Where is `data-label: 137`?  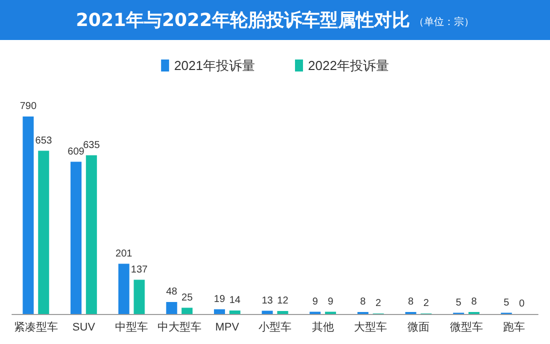
data-label: 137 is located at coordinates (139, 270).